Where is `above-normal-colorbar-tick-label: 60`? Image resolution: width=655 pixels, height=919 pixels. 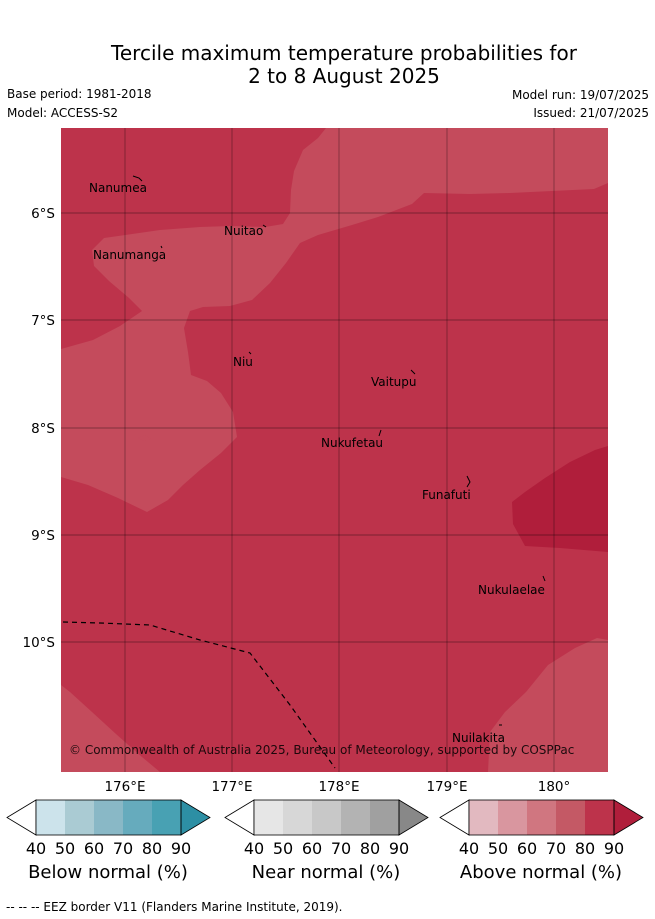
above-normal-colorbar-tick-label: 60 is located at coordinates (527, 848).